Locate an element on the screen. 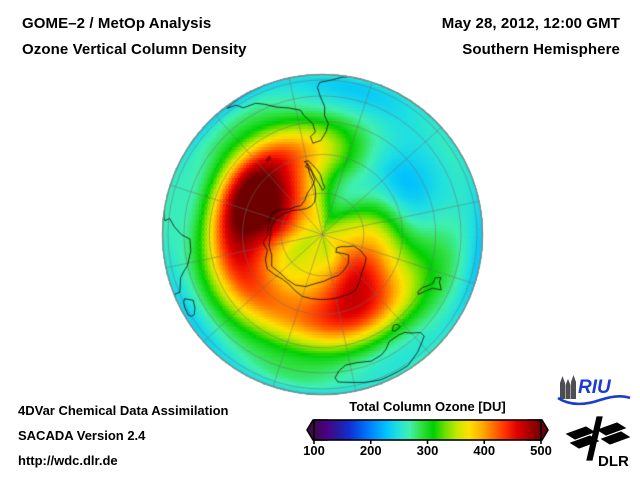  header-product-title: Ozone Vertical Column Density is located at coordinates (134, 49).